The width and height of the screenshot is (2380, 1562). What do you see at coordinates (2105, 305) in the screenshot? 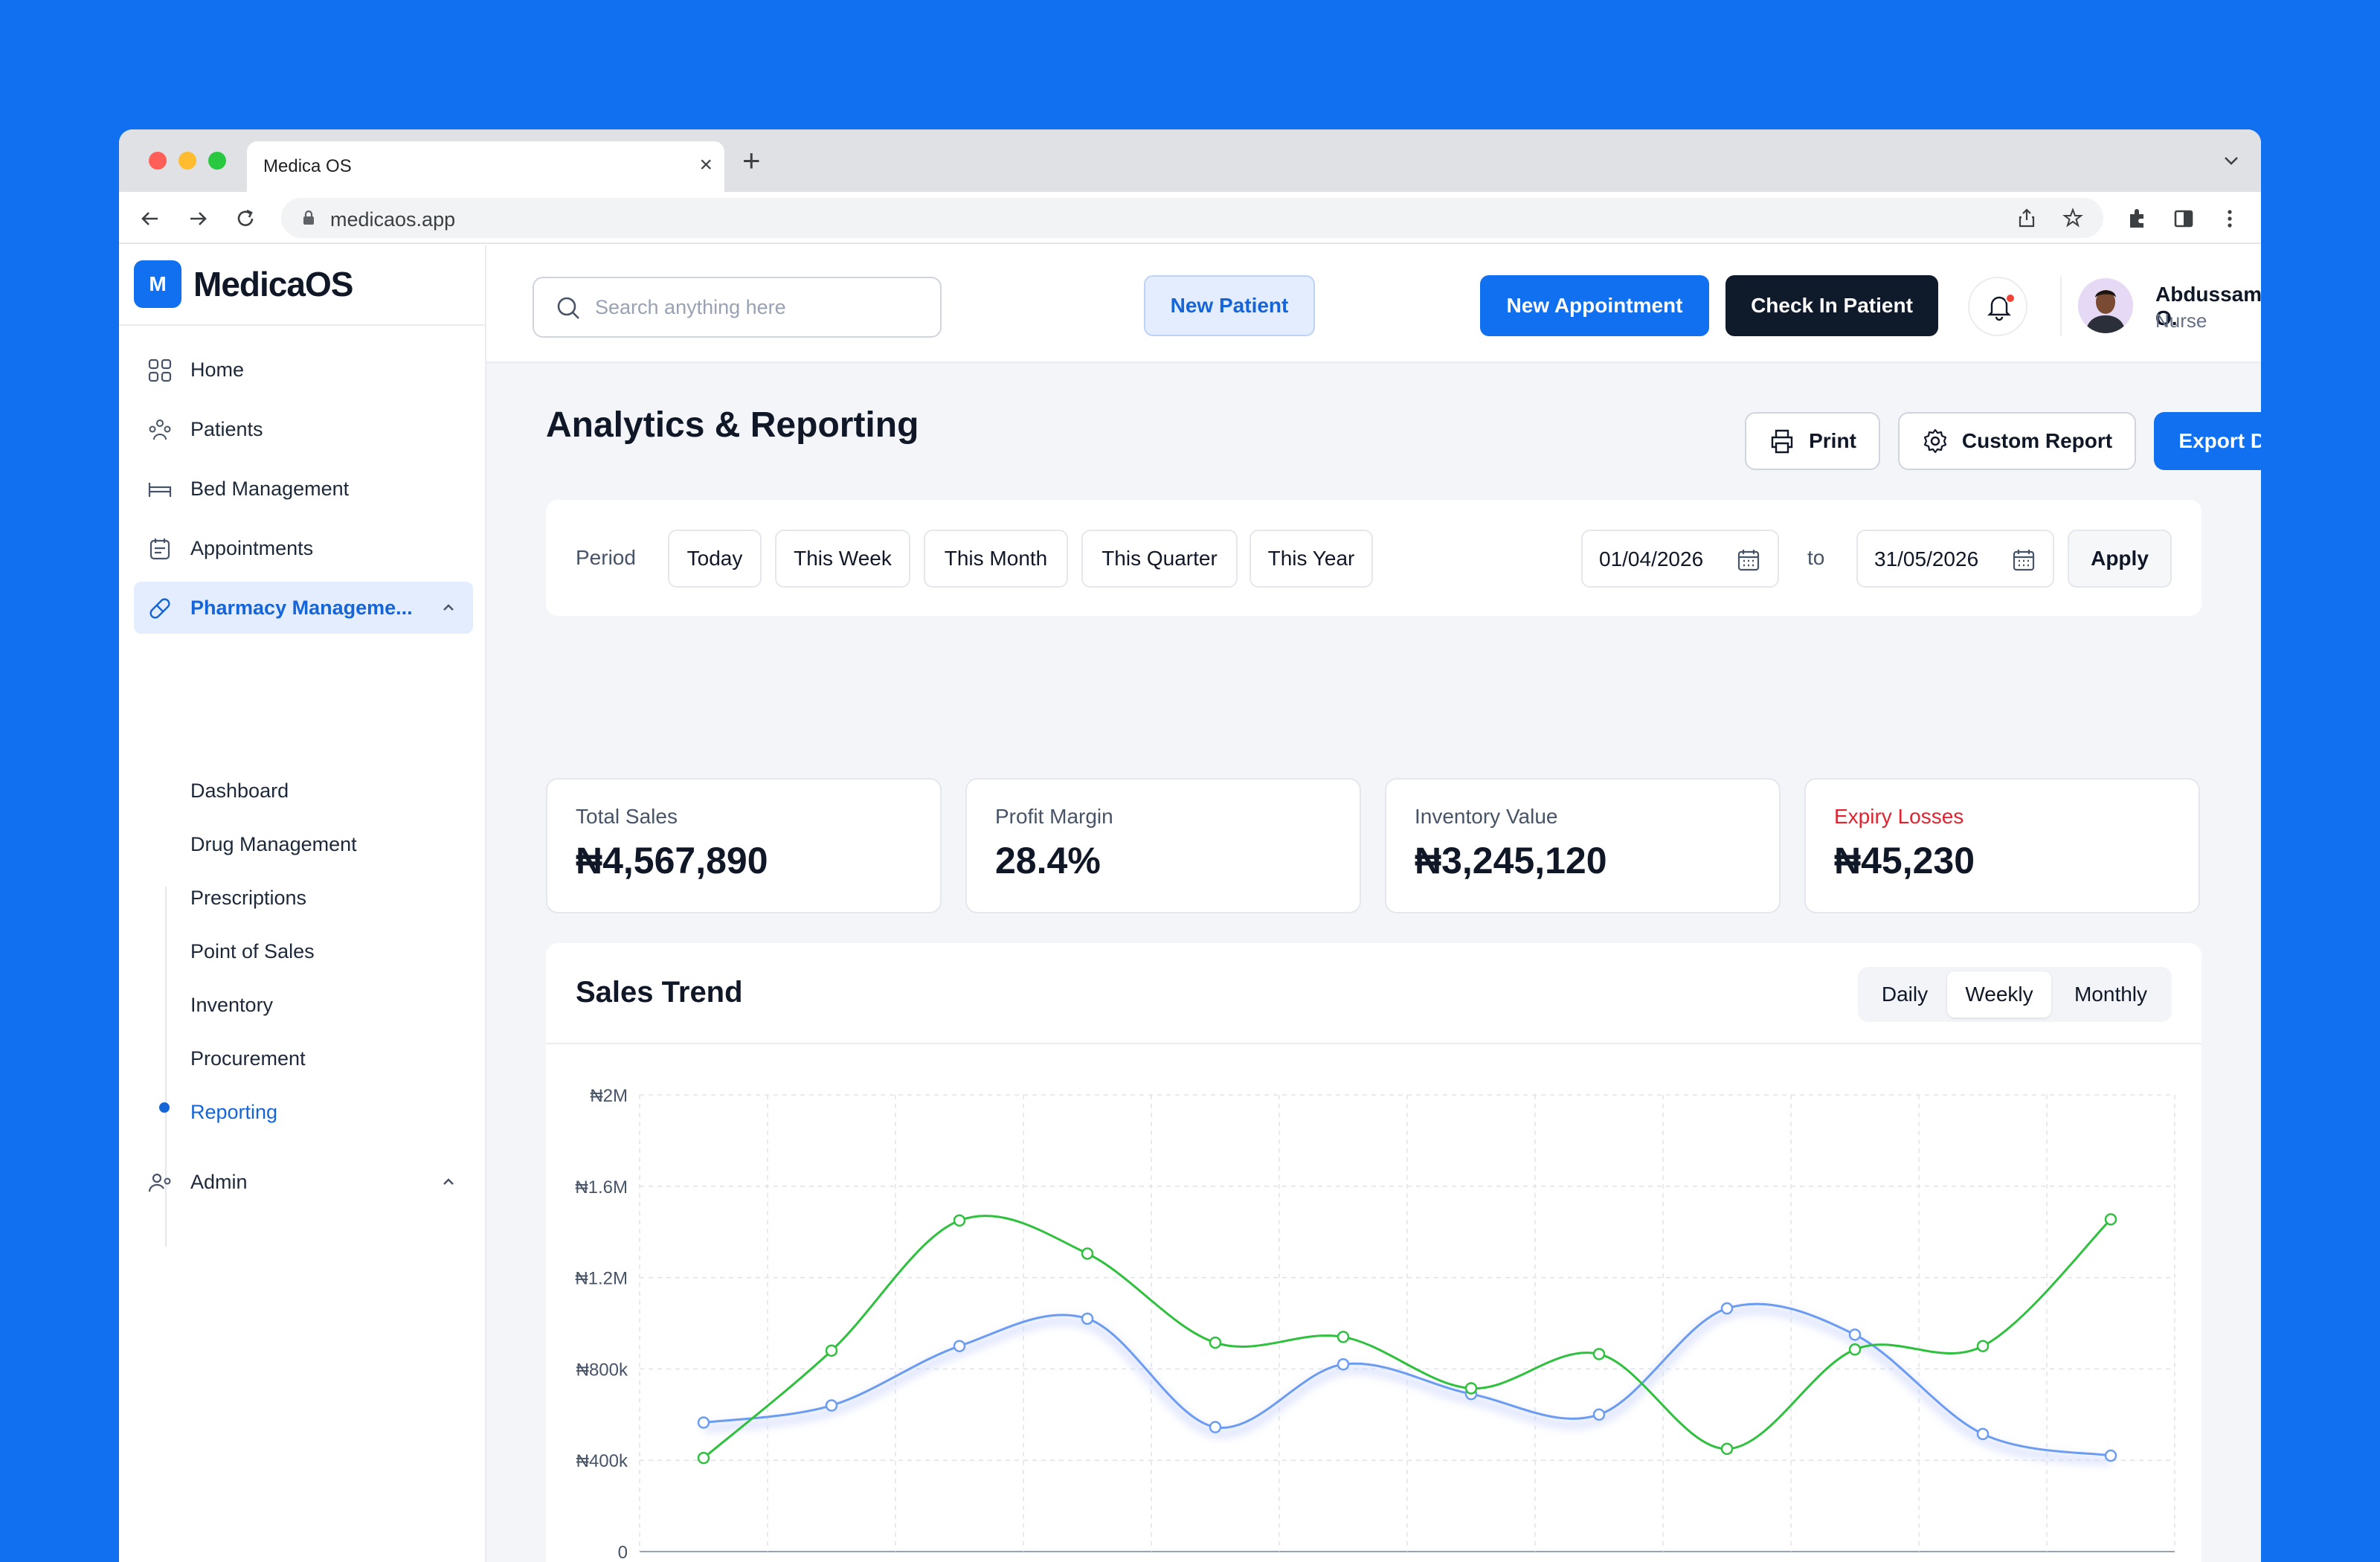
I see `avatar` at bounding box center [2105, 305].